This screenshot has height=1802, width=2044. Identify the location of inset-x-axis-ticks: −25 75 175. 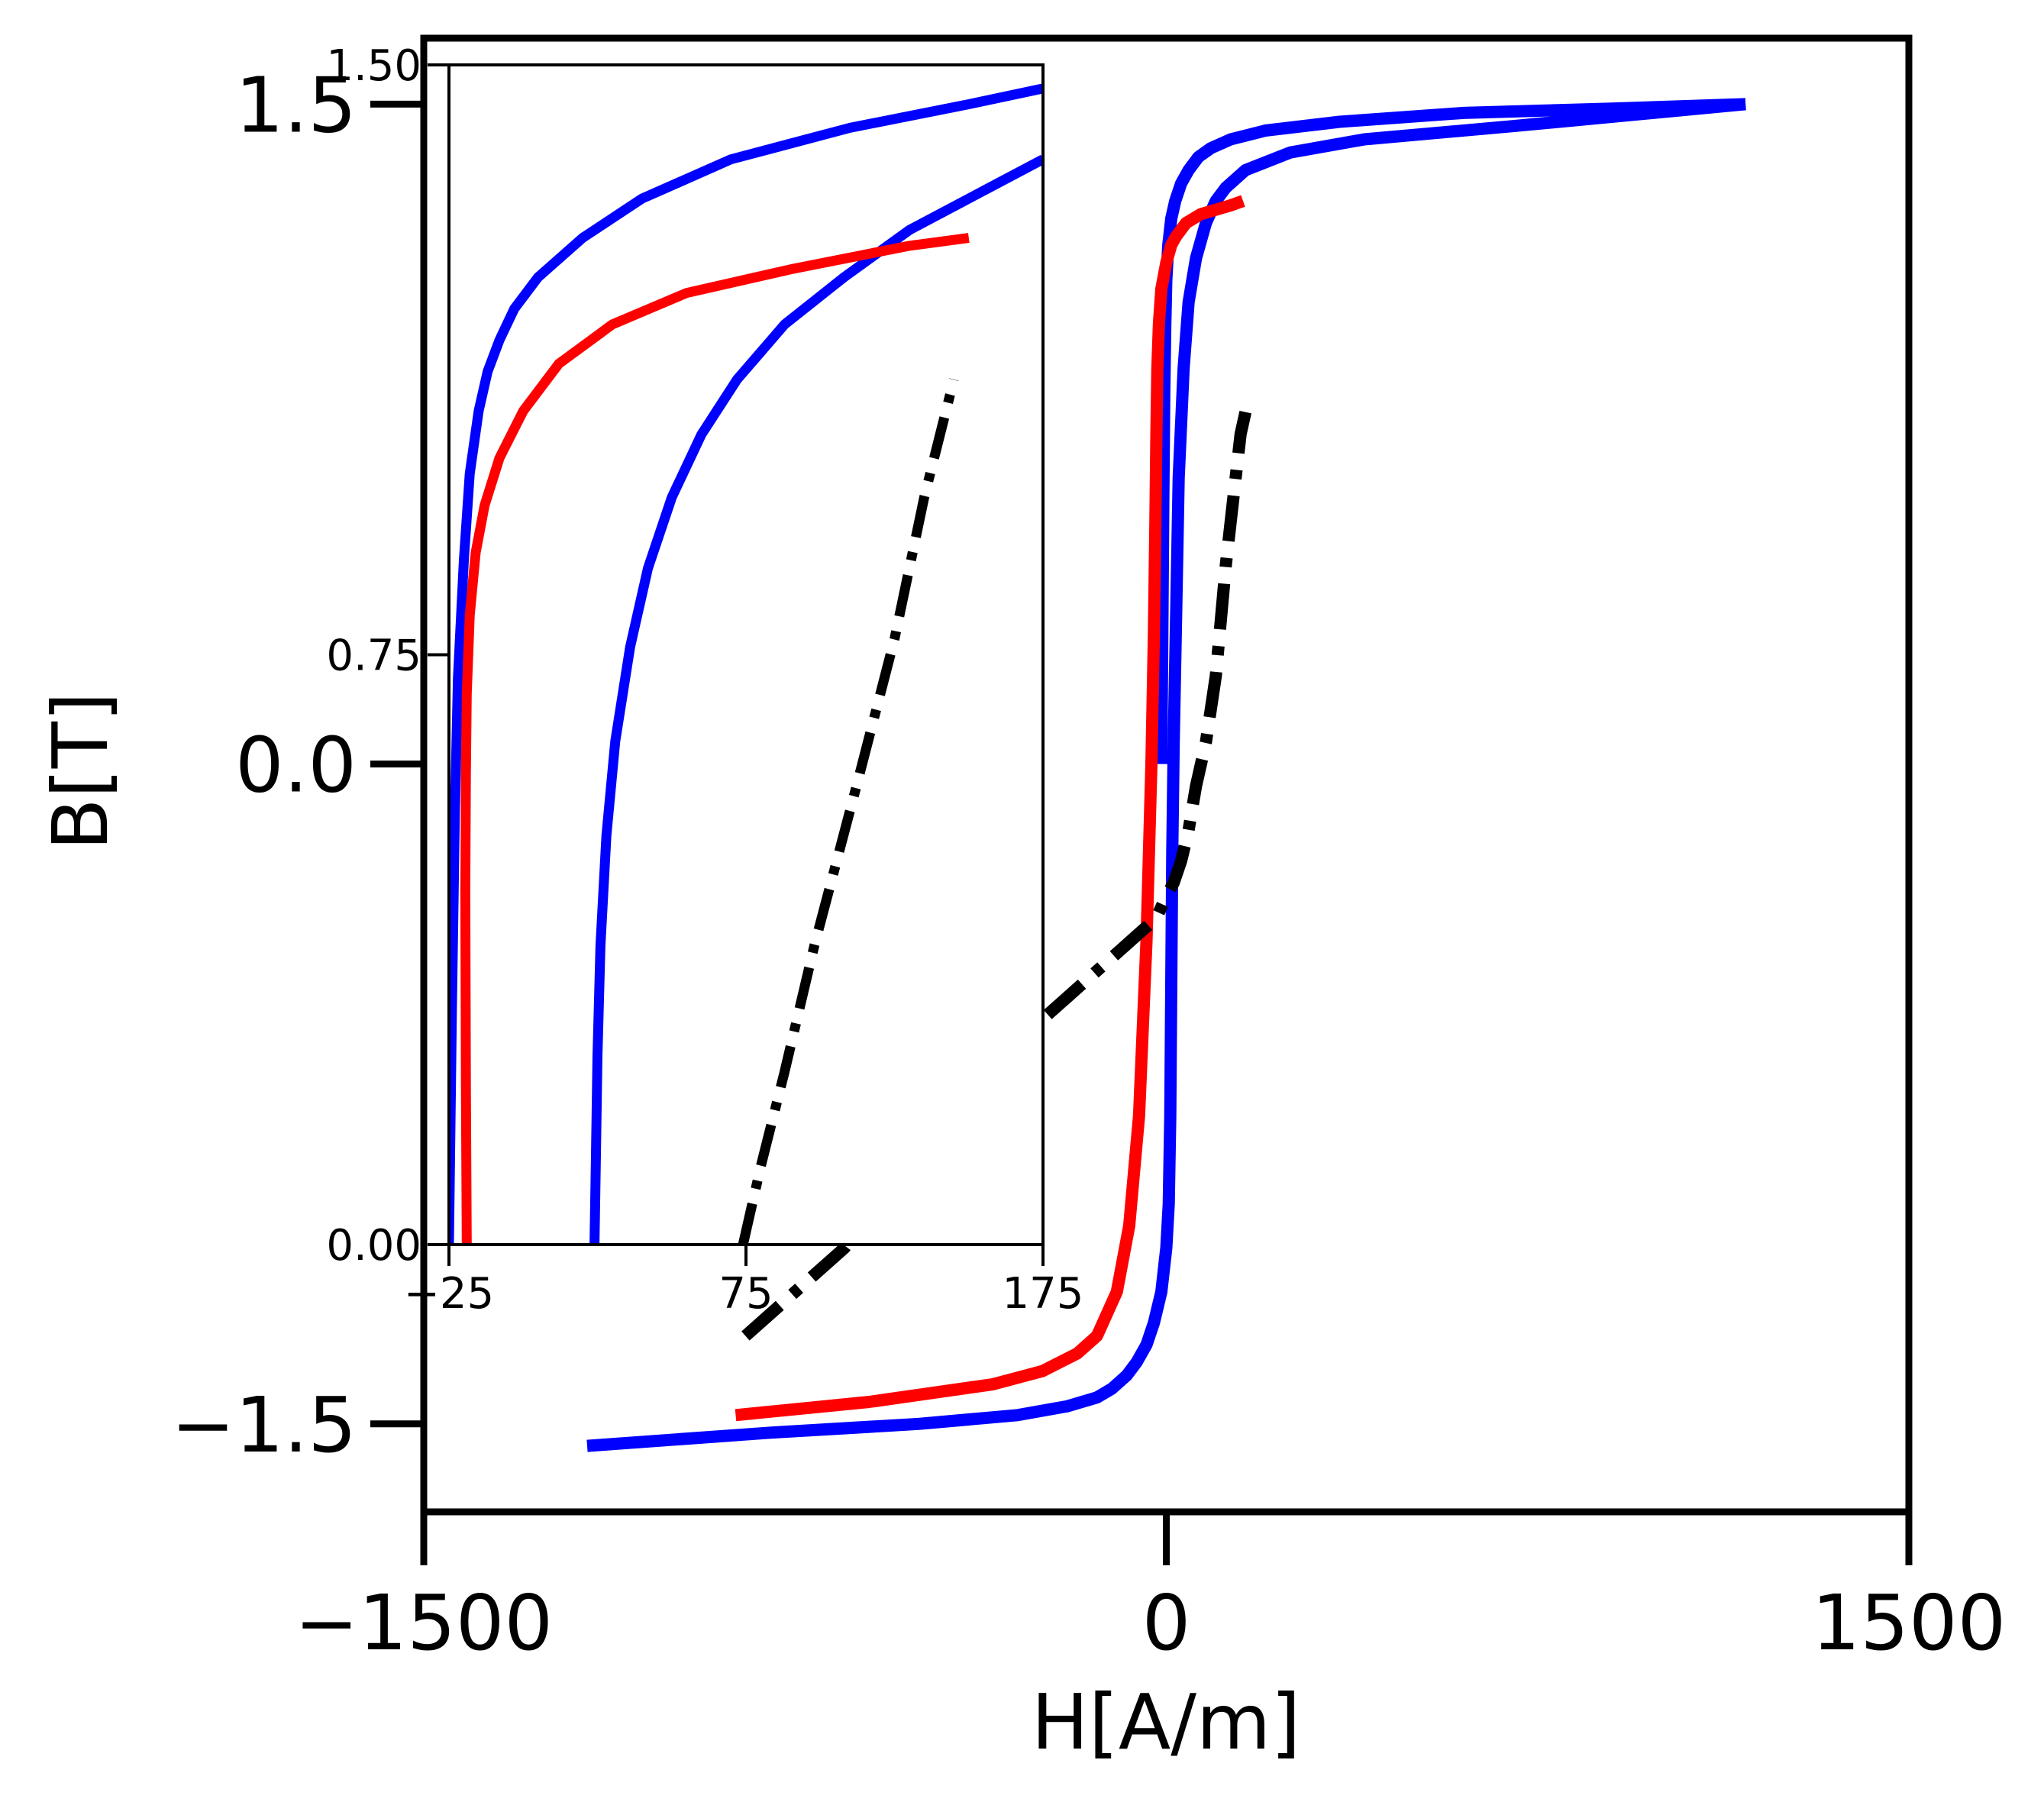
(744, 1282).